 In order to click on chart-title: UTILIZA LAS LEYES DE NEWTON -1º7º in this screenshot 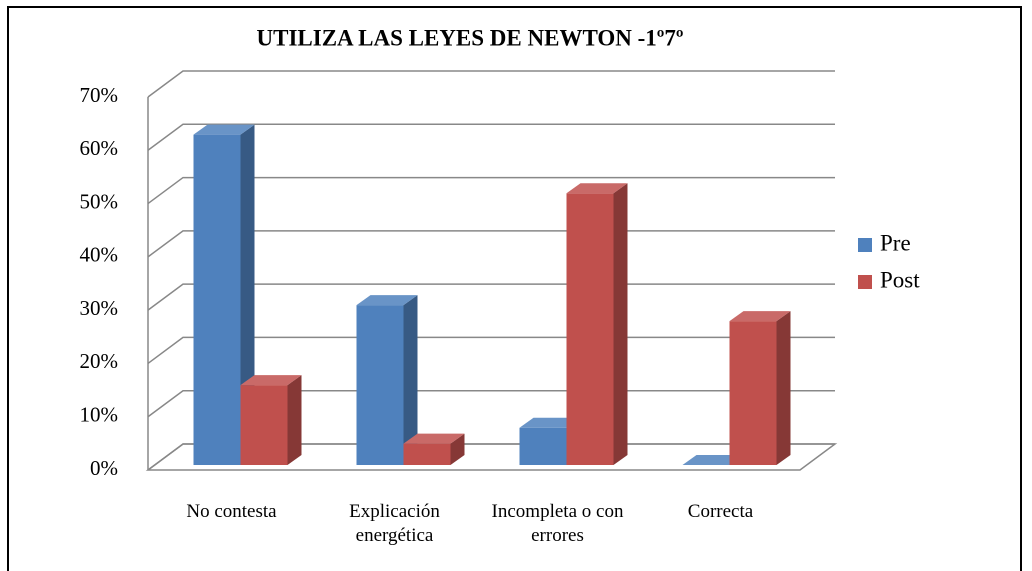, I will do `click(470, 37)`.